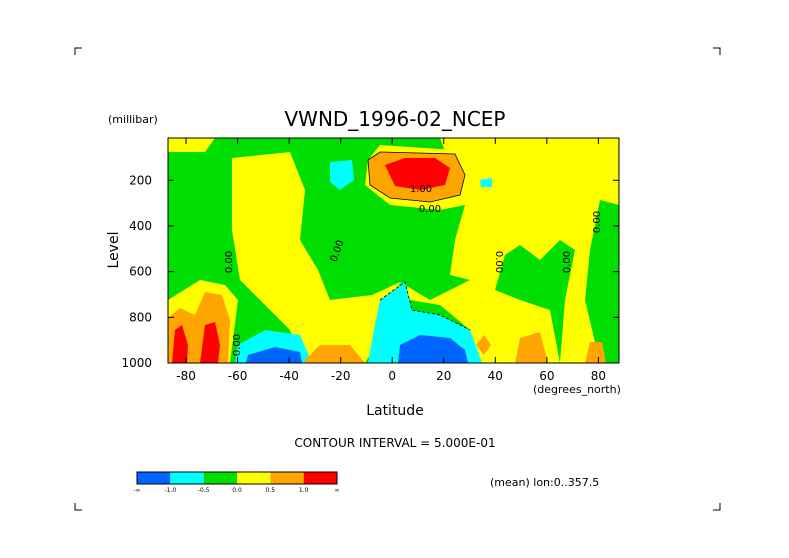  Describe the element at coordinates (170, 490) in the screenshot. I see `colorbar-label: -1.0` at that location.